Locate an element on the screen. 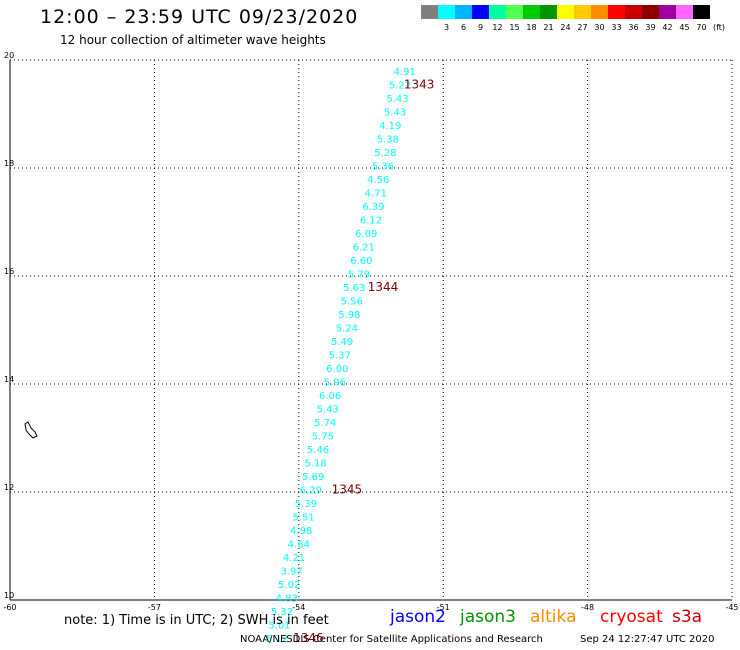  legend-label: 42 is located at coordinates (667, 27).